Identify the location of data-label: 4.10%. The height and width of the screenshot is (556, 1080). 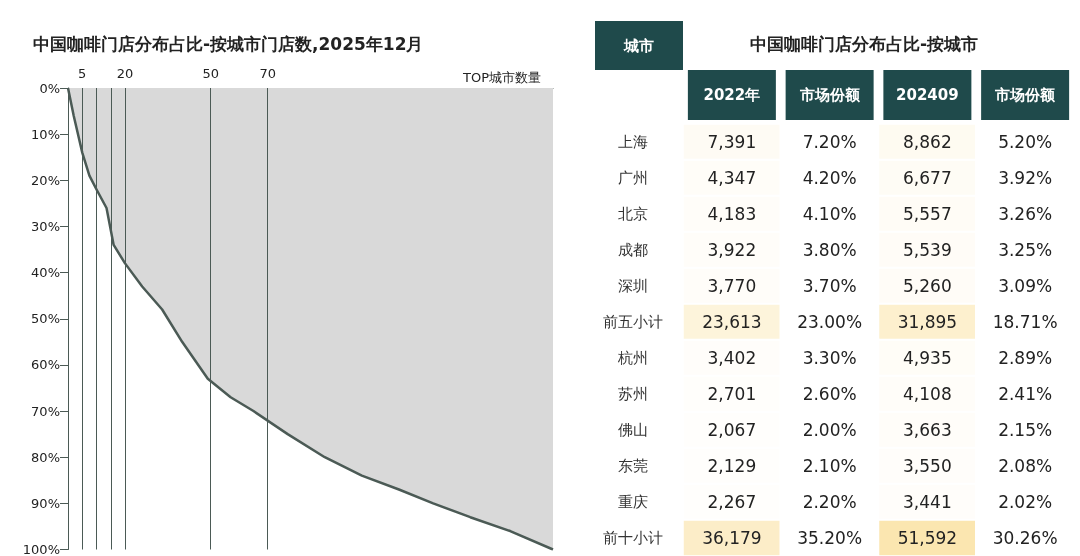
(829, 214).